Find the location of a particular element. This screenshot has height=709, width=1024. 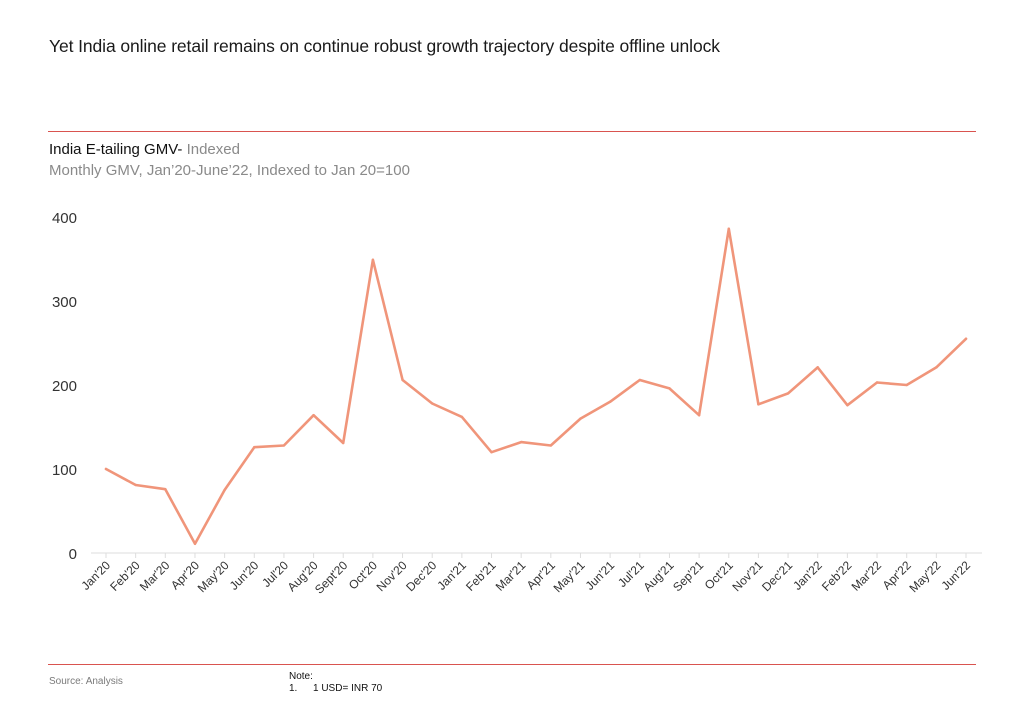

footnote: Note: 1. 1 USD= INR 70 is located at coordinates (335, 683).